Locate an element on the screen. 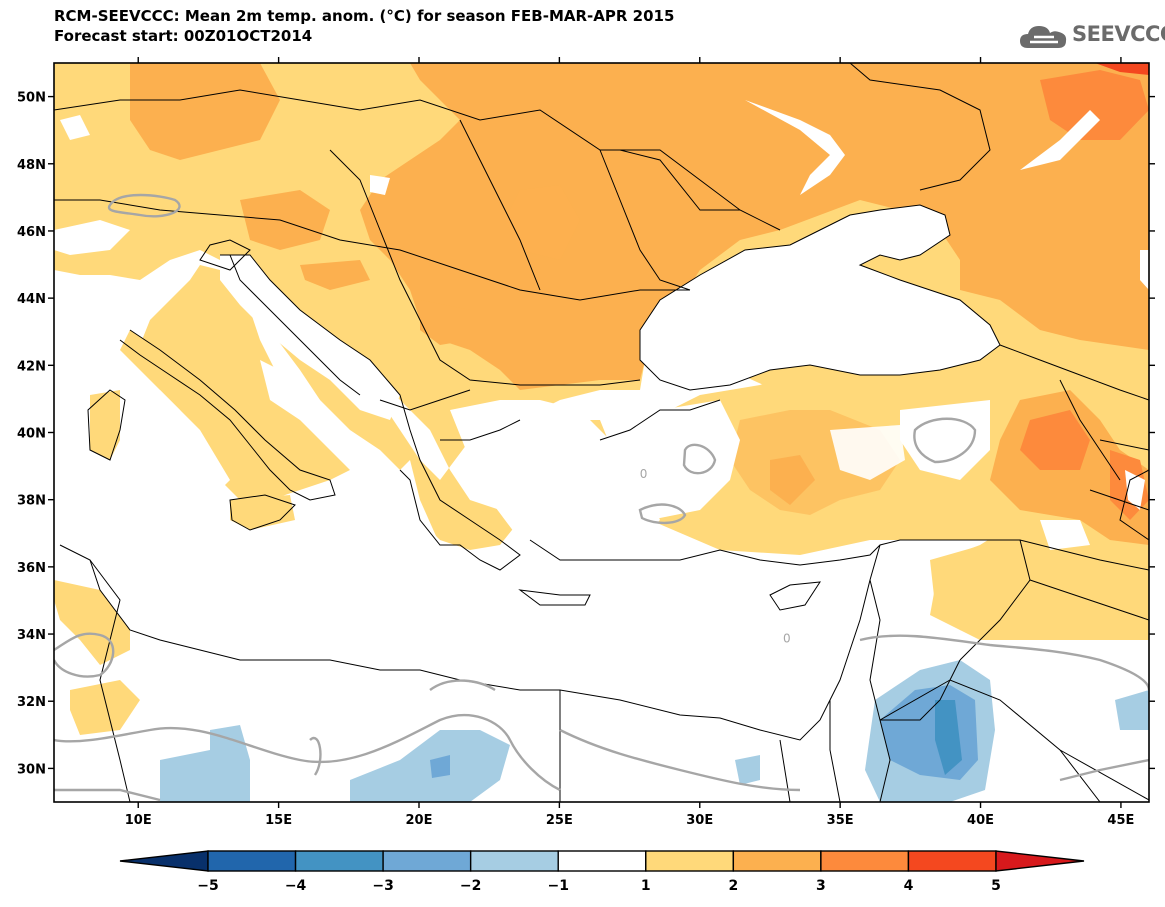 The image size is (1165, 907). lat-tick-label: 50N is located at coordinates (31, 98).